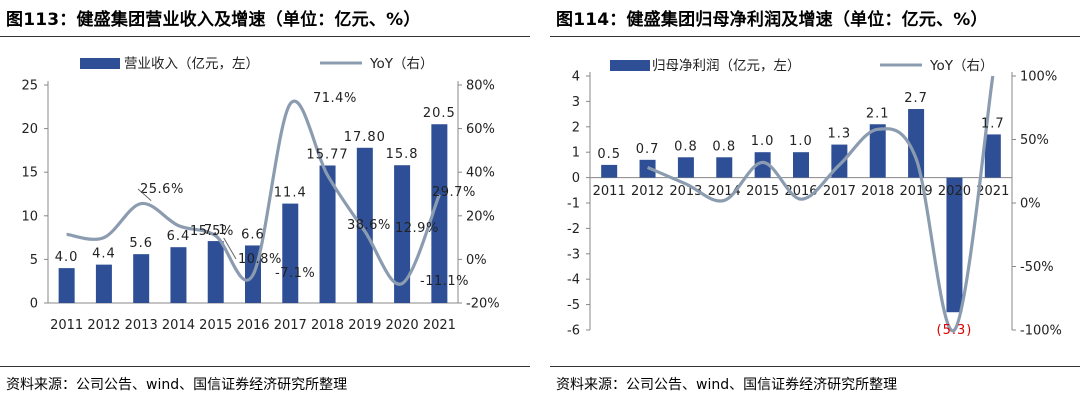 This screenshot has height=400, width=1080. Describe the element at coordinates (444, 281) in the screenshot. I see `yoy-value-label: -11.1%` at that location.